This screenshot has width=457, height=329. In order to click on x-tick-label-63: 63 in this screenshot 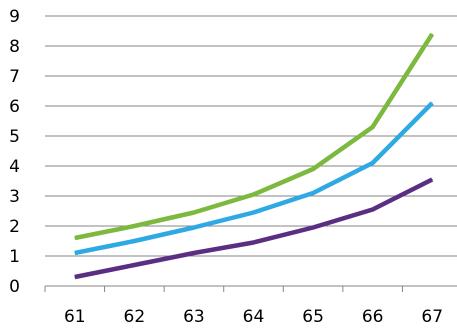, I will do `click(194, 317)`.